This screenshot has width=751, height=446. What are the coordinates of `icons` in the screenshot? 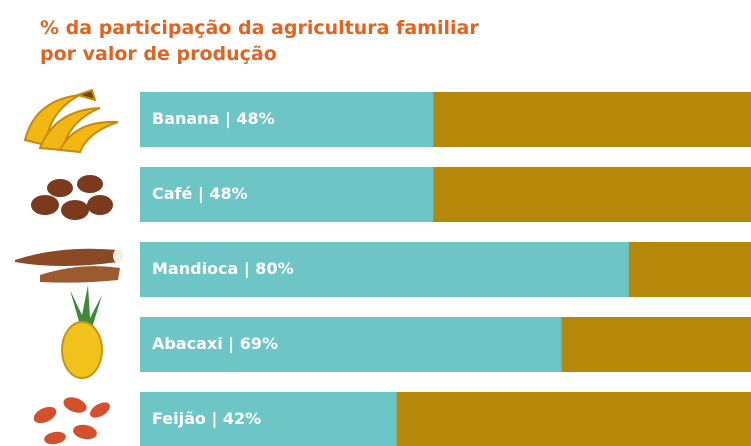 It's located at (69, 266).